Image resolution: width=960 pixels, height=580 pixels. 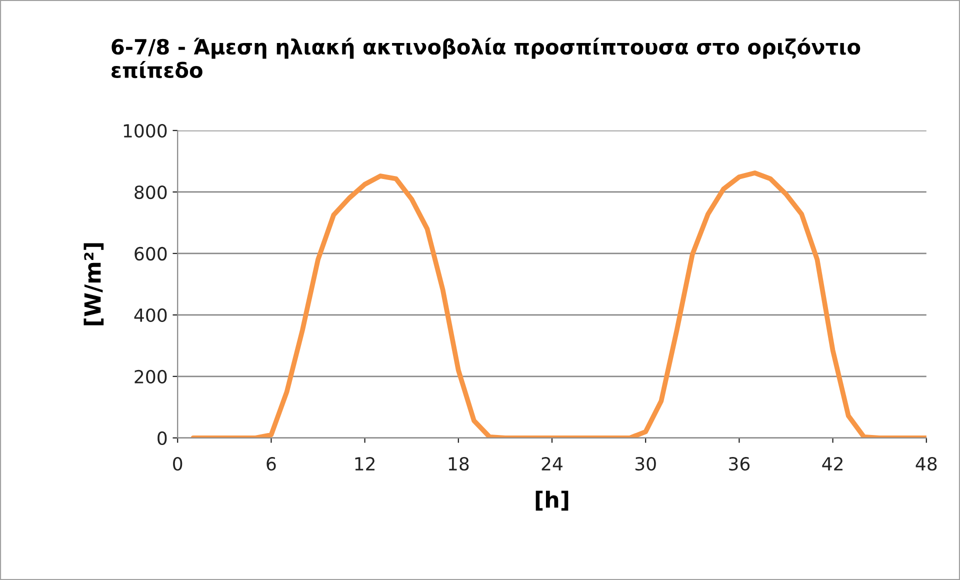 What do you see at coordinates (94, 284) in the screenshot?
I see `y-axis-title: [W/m²]` at bounding box center [94, 284].